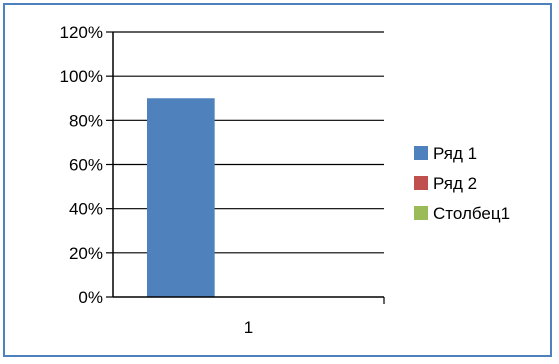 This screenshot has height=364, width=559. I want to click on y-tick-label: 60%, so click(86, 165).